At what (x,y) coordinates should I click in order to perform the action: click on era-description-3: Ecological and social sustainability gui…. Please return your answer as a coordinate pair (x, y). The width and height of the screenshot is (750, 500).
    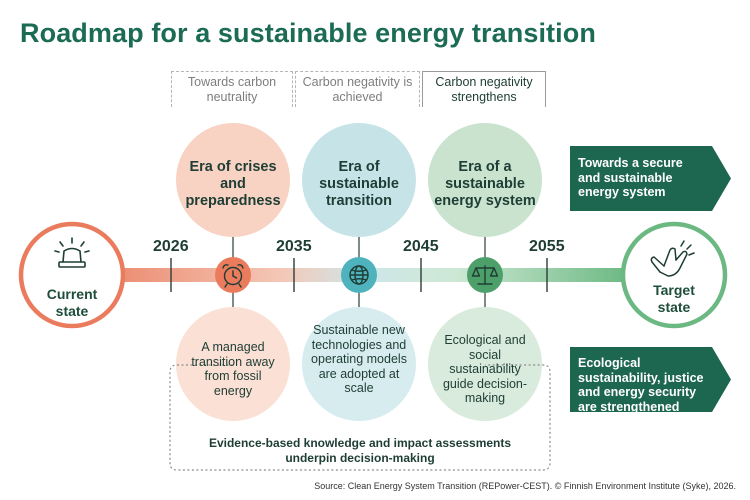
    Looking at the image, I should click on (485, 369).